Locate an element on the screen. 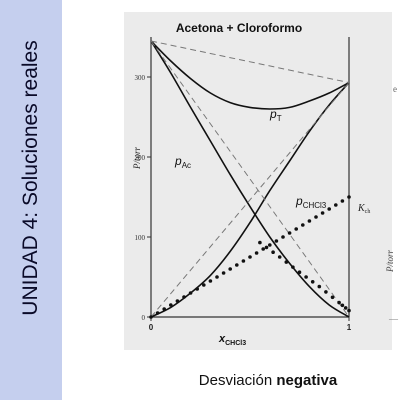 This screenshot has height=400, width=400. slide-caption: Desviación negativa is located at coordinates (268, 380).